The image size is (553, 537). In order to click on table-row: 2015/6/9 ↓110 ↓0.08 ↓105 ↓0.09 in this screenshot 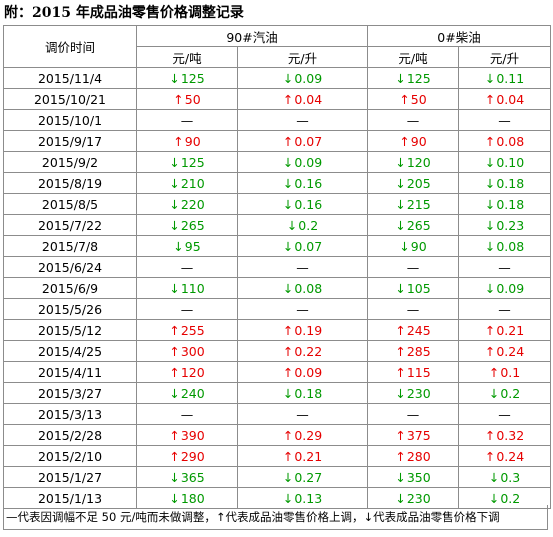, I will do `click(277, 288)`.